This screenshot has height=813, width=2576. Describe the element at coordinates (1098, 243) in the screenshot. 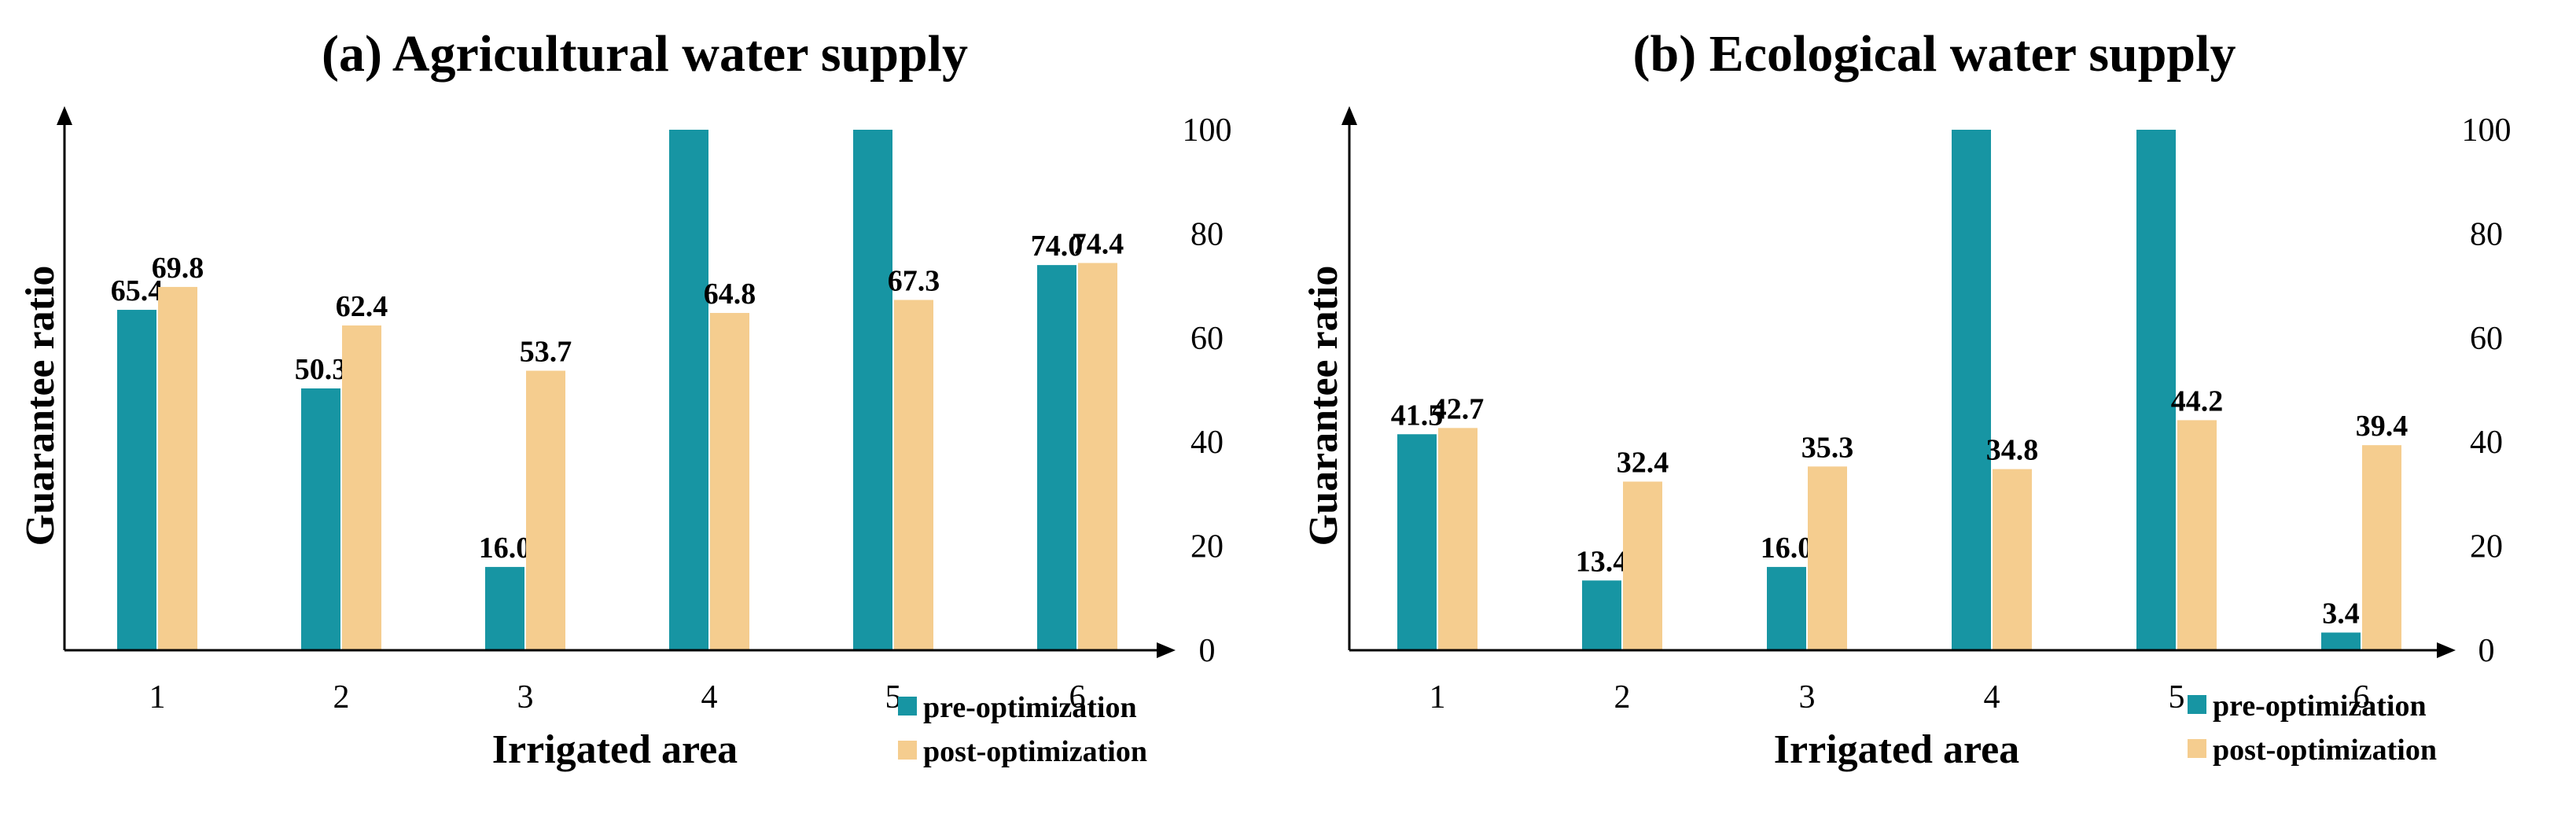

I see `data-label-post-6: 74.4` at that location.